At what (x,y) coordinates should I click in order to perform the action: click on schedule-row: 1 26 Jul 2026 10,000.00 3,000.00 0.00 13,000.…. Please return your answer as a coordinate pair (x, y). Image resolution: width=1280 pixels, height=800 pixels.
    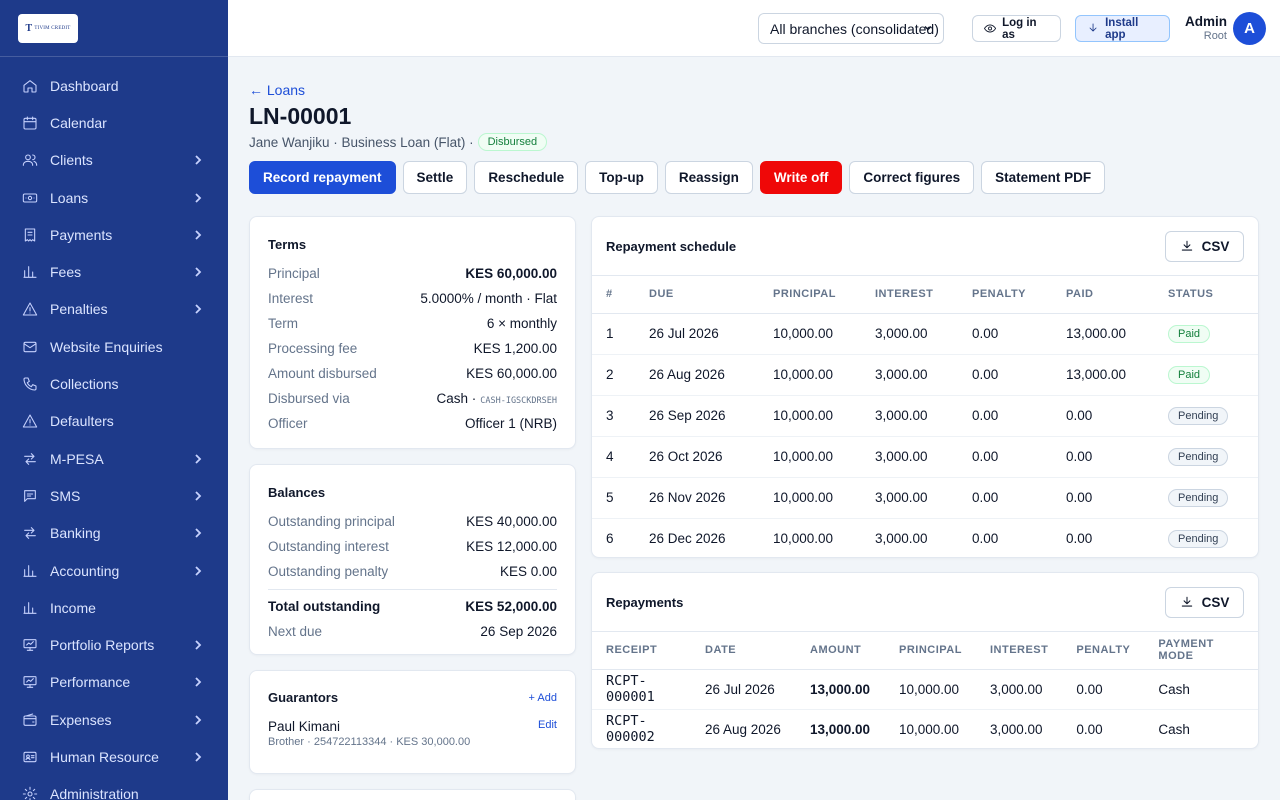
    Looking at the image, I should click on (925, 334).